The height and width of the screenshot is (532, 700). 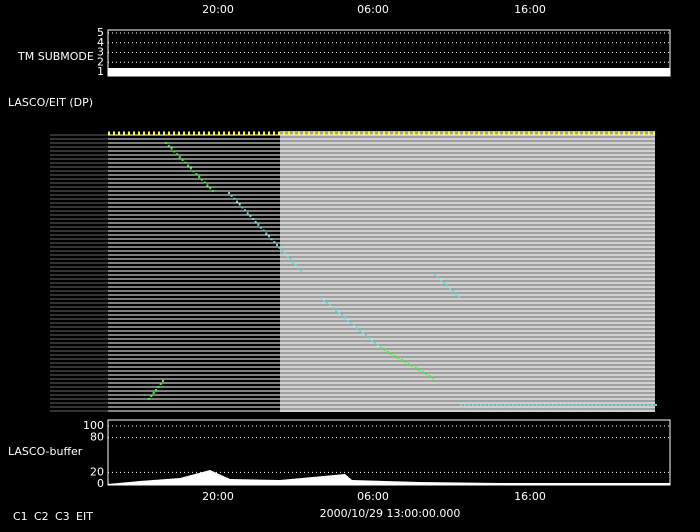 I want to click on bottom-time-label: 16:00, so click(x=530, y=496).